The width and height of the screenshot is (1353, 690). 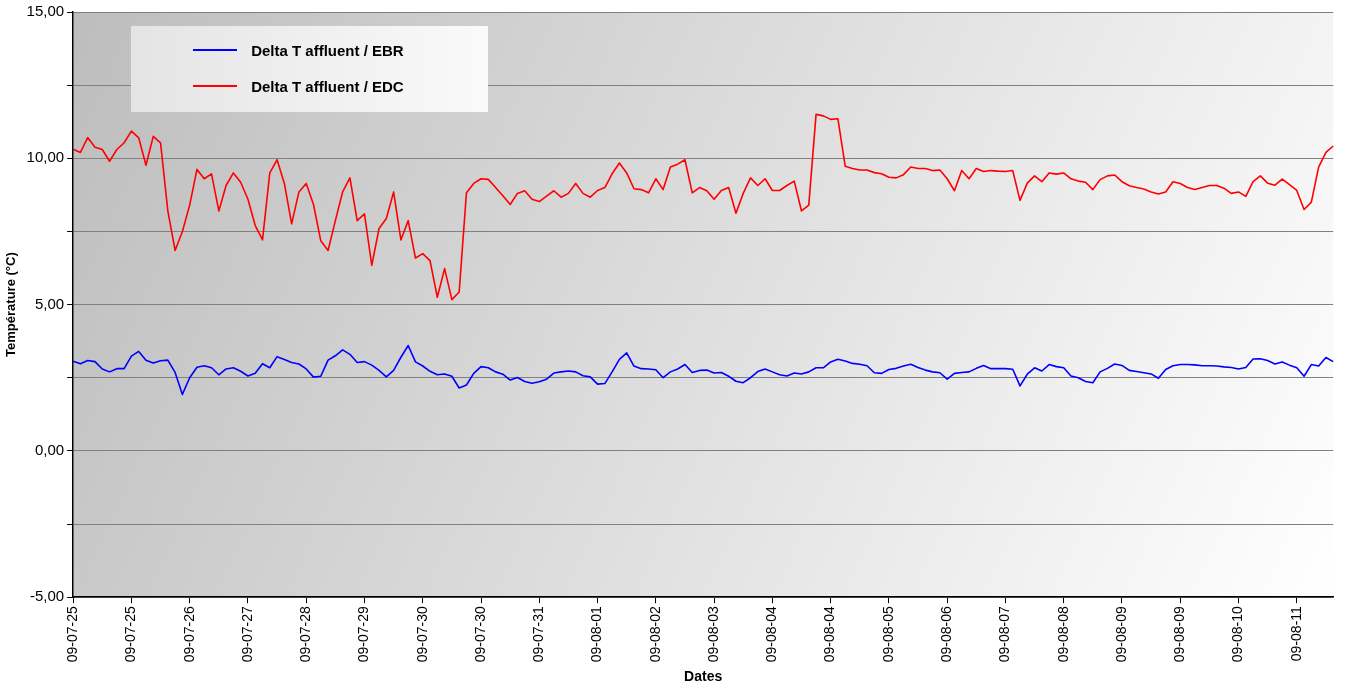 I want to click on y-tick-label: 15,00, so click(x=45, y=11).